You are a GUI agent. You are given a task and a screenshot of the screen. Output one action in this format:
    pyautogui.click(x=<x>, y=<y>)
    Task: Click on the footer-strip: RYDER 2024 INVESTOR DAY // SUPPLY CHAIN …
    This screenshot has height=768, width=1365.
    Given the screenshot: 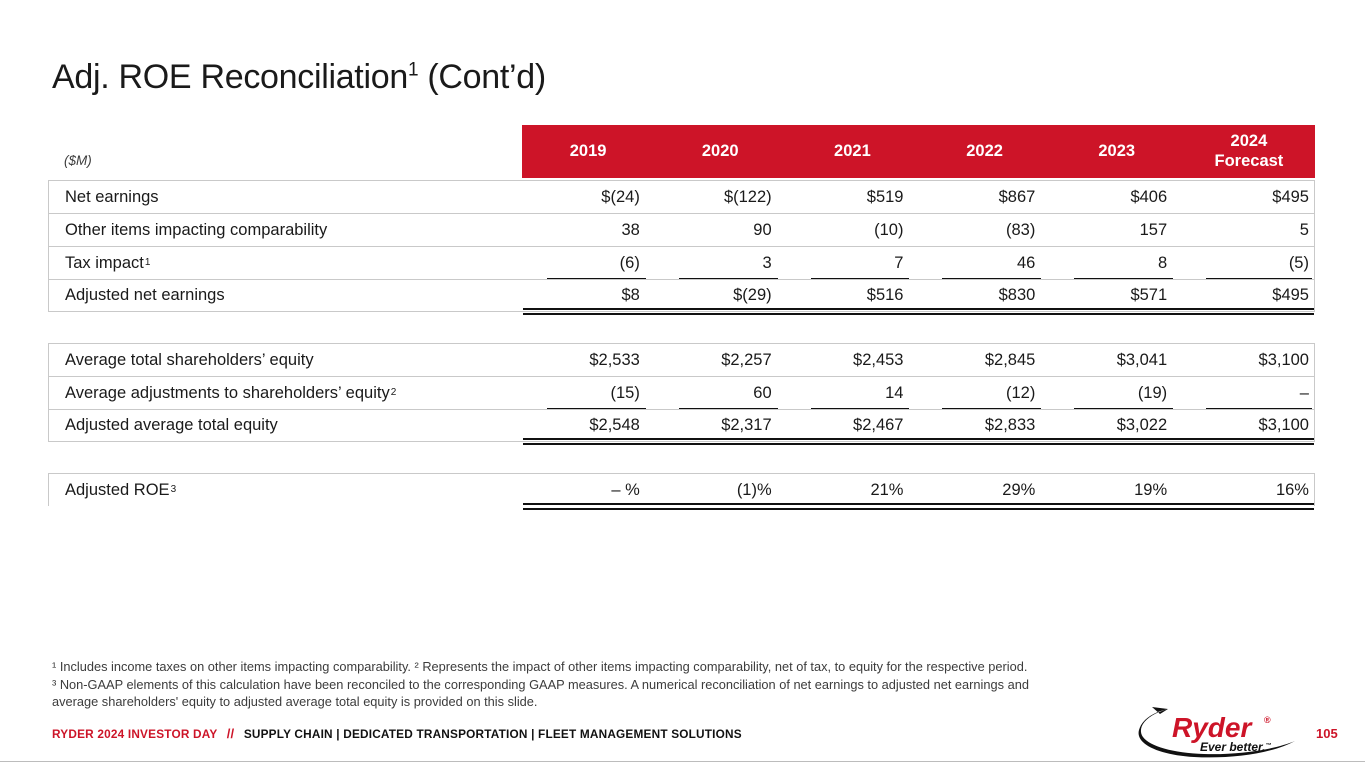 What is the action you would take?
    pyautogui.click(x=397, y=733)
    